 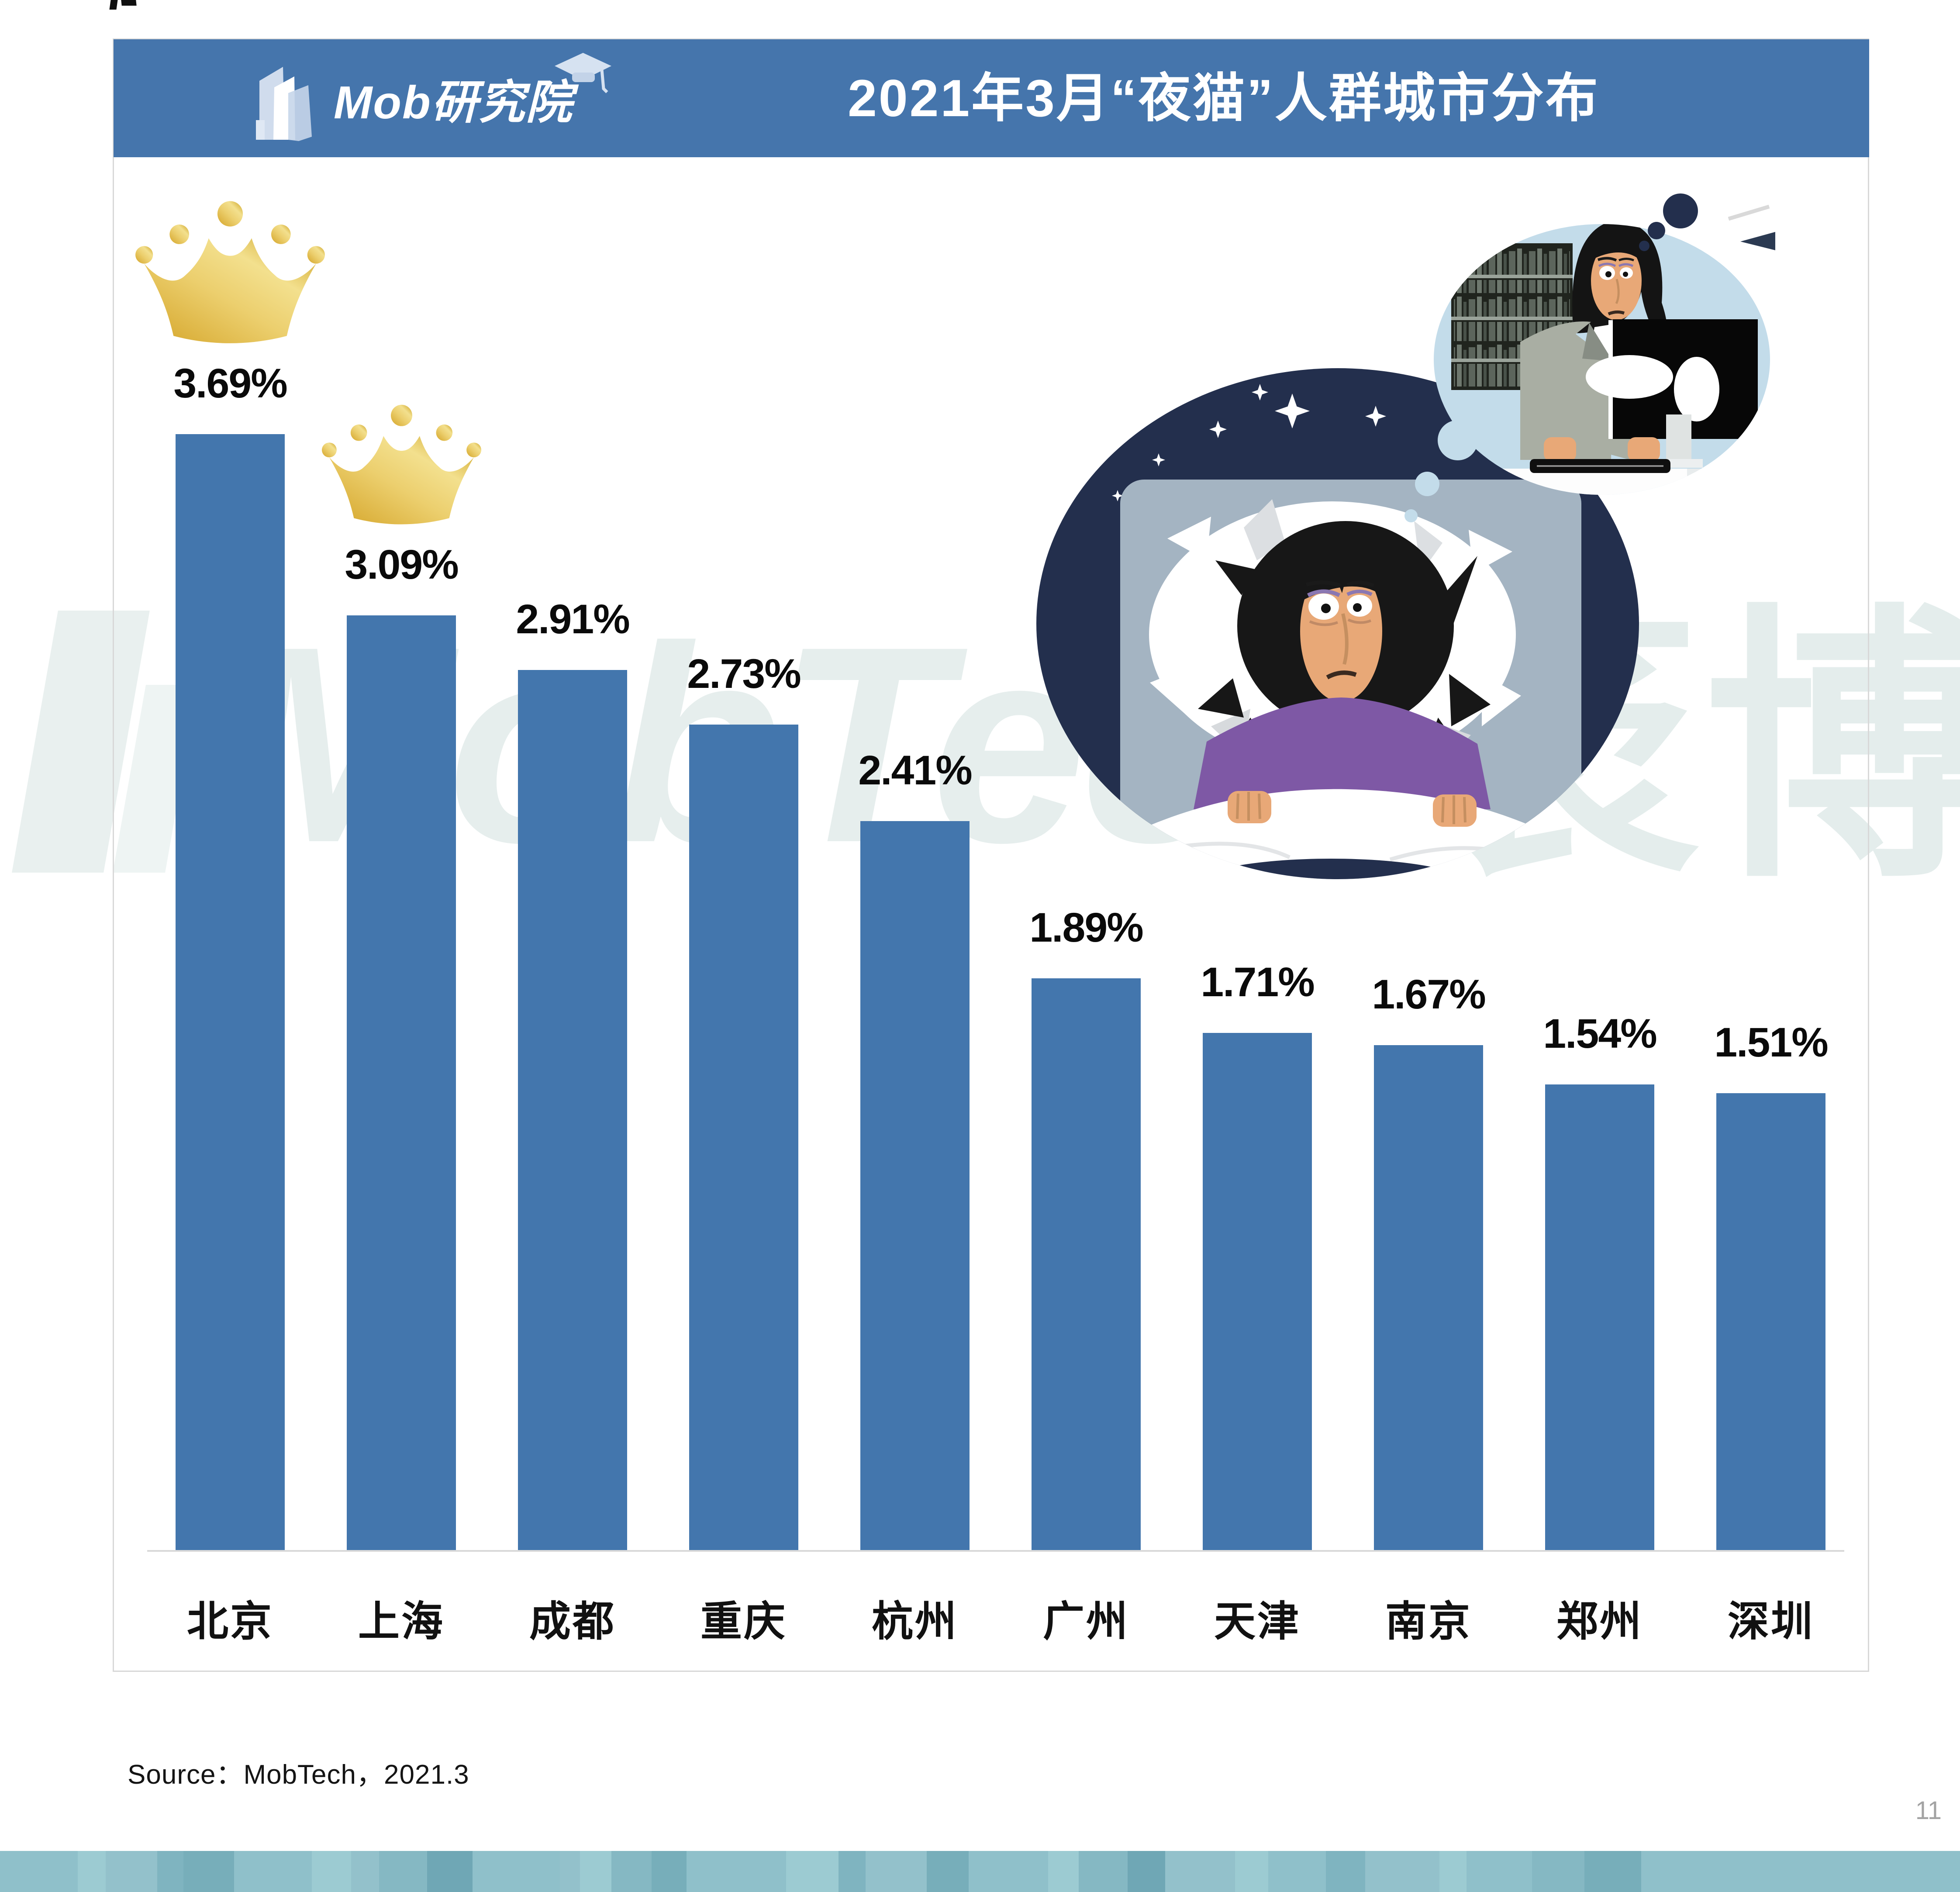 I want to click on bar-category-label: 杭州, so click(x=914, y=1622).